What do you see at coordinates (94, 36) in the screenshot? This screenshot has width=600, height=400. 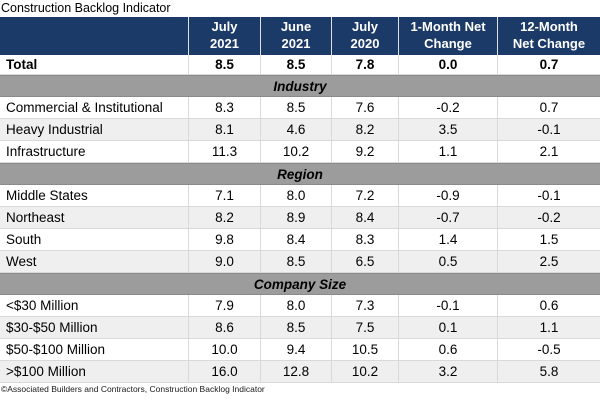 I see `header-empty-cell` at bounding box center [94, 36].